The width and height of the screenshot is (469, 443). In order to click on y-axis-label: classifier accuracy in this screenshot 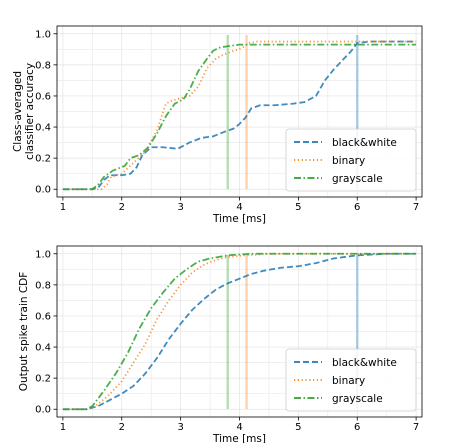, I will do `click(30, 111)`.